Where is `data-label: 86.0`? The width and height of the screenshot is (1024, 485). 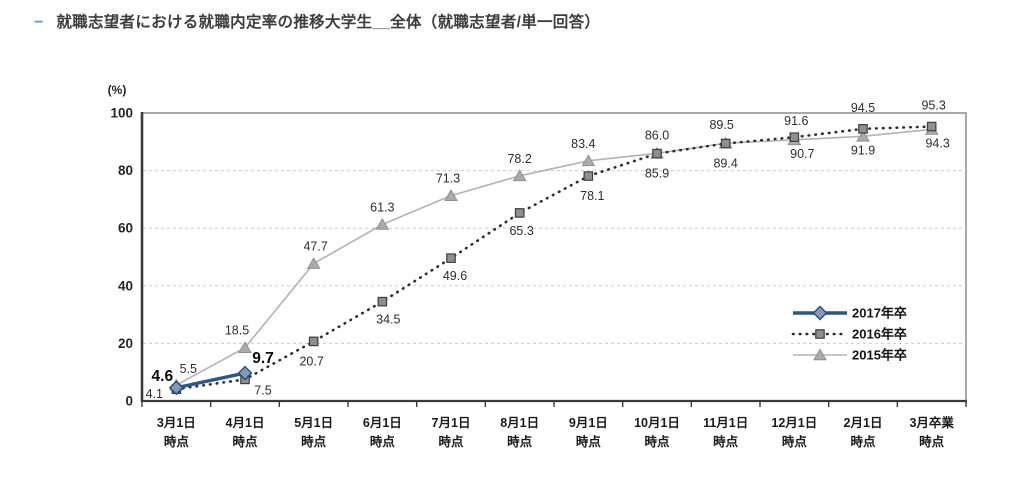 data-label: 86.0 is located at coordinates (657, 135).